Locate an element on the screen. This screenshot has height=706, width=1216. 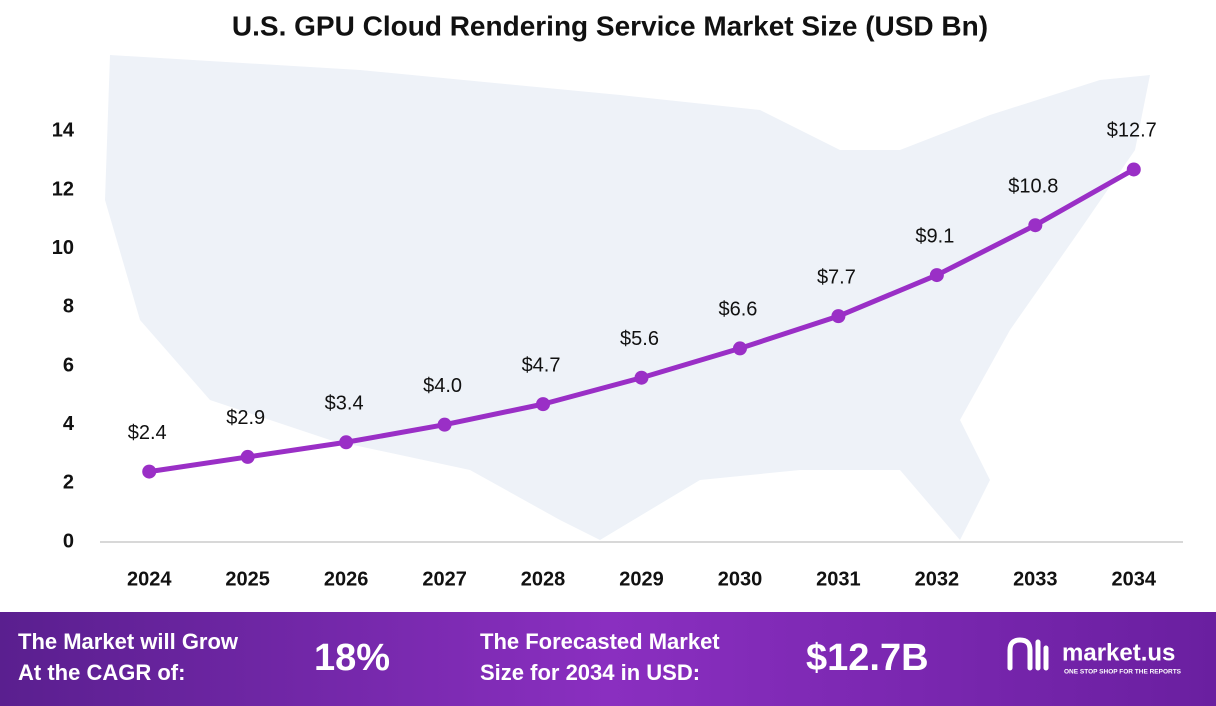
x-tick-label: 2025 is located at coordinates (247, 579).